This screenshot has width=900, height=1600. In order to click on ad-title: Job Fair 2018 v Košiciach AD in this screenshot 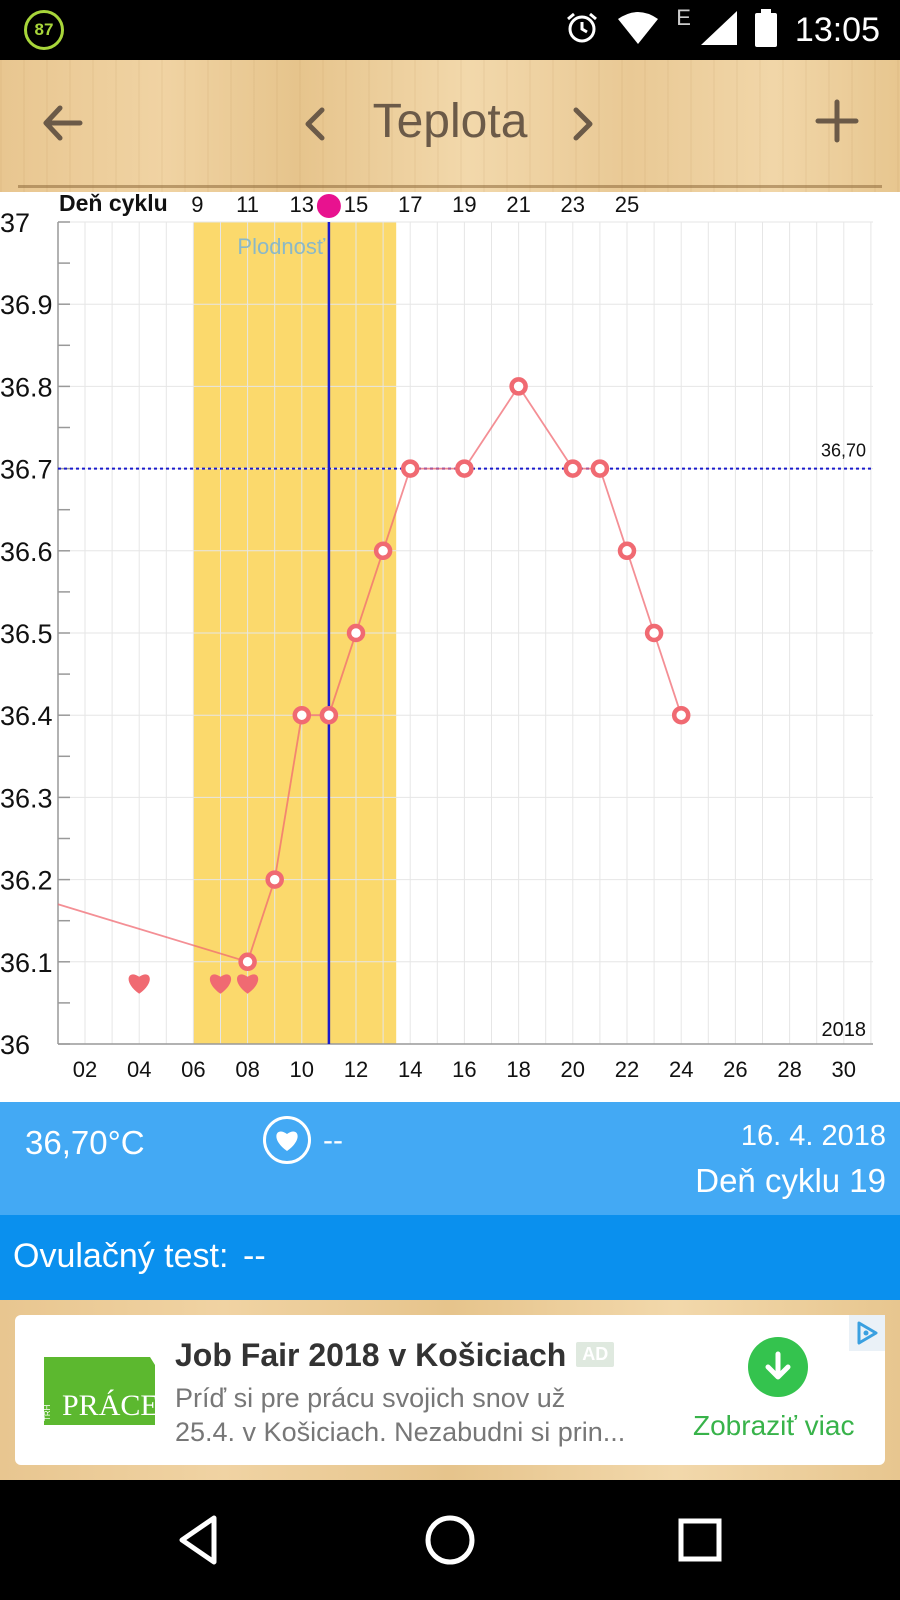, I will do `click(395, 1355)`.